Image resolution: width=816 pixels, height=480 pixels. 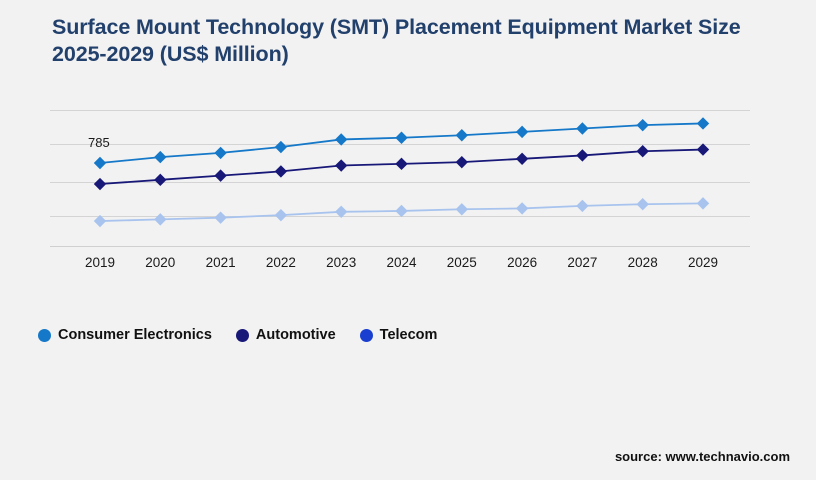 I want to click on x-axis-tick-2025: 2025, so click(x=461, y=262).